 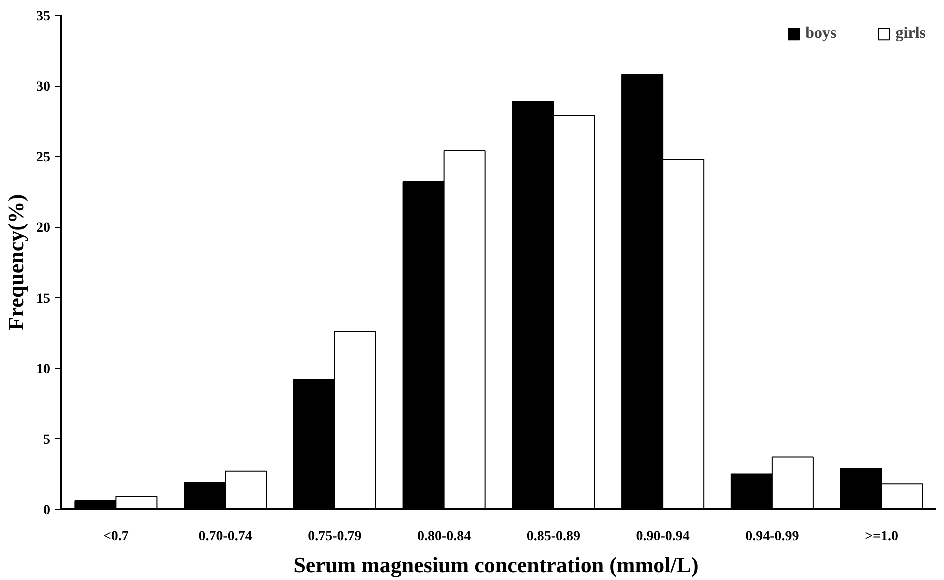 What do you see at coordinates (335, 537) in the screenshot?
I see `x-tick-label: 0.75-0.79` at bounding box center [335, 537].